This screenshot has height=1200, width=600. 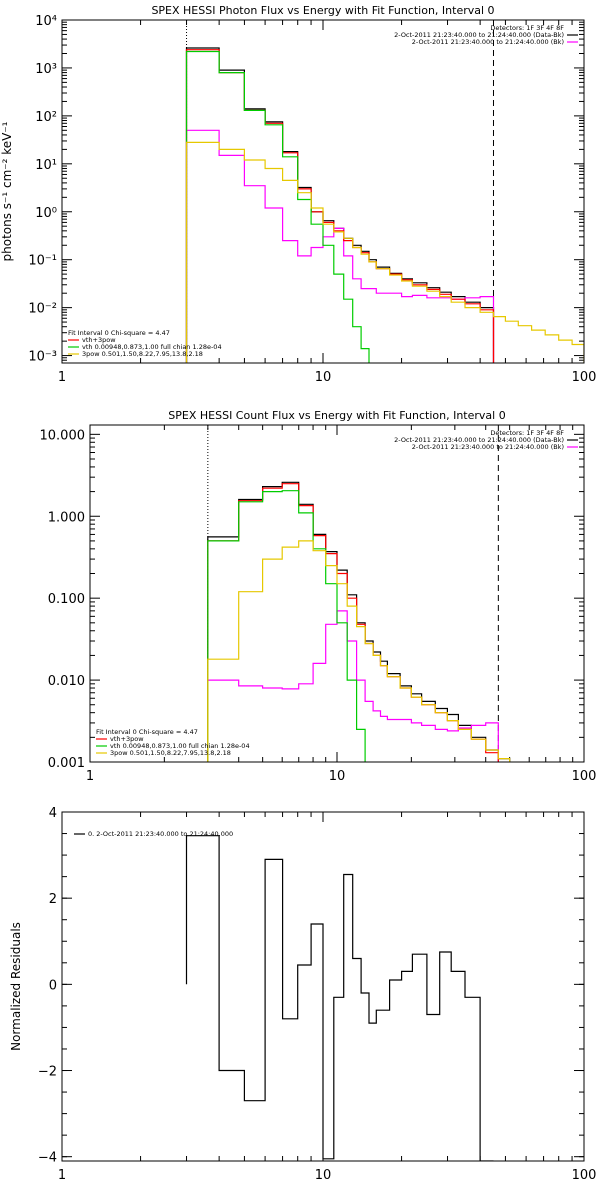 What do you see at coordinates (46, 21) in the screenshot?
I see `y-tick-label: 10⁴` at bounding box center [46, 21].